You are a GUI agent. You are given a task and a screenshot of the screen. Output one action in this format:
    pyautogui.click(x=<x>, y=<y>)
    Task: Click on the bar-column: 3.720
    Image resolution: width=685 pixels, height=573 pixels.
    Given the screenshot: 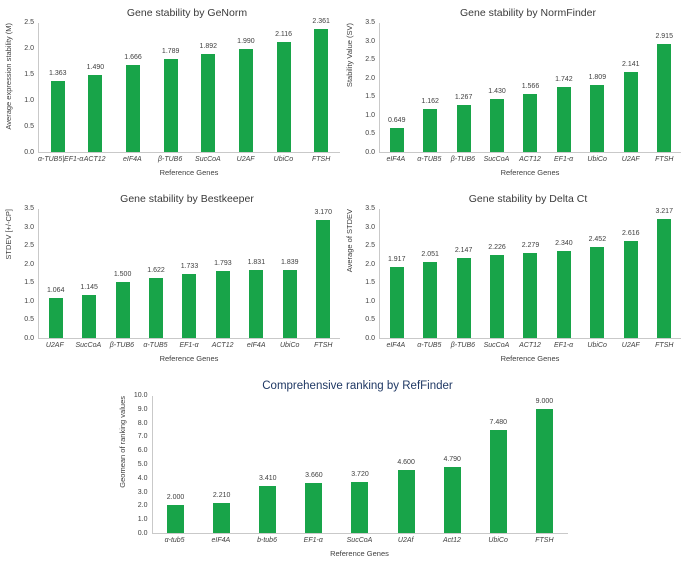 What is the action you would take?
    pyautogui.click(x=360, y=502)
    